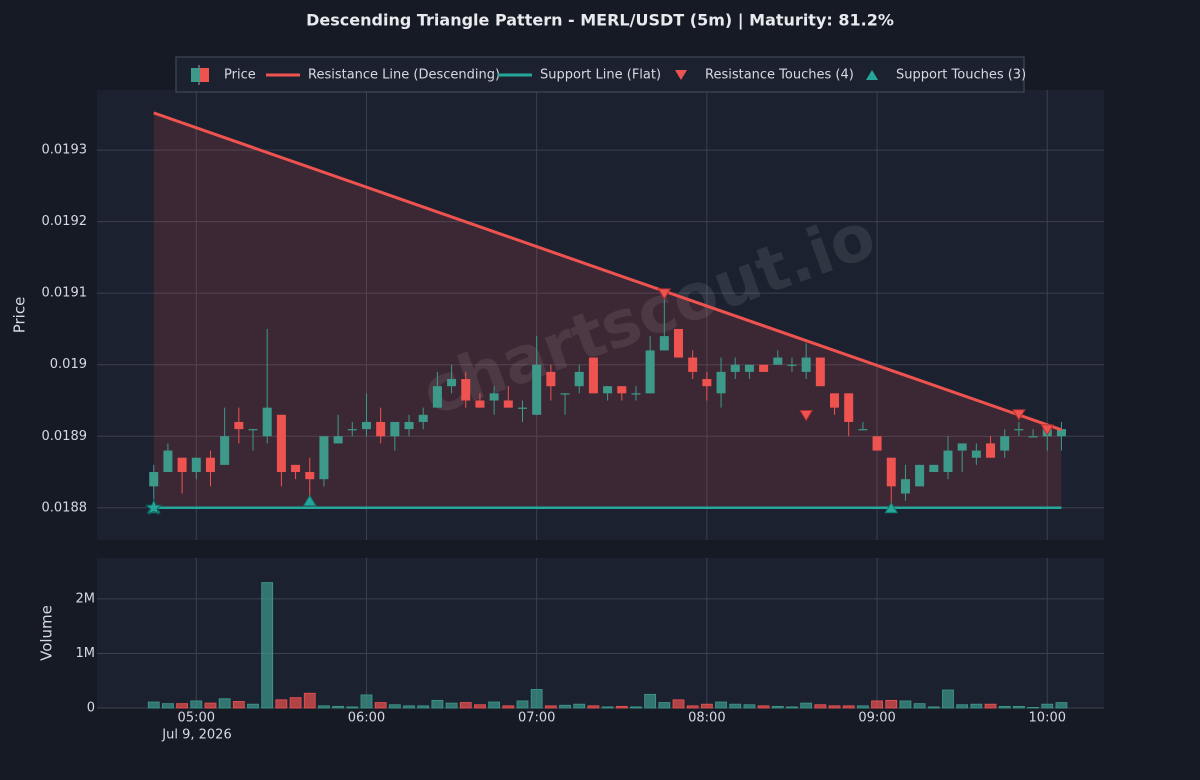 This screenshot has height=780, width=1200. I want to click on volume-tick-label: 1M, so click(86, 653).